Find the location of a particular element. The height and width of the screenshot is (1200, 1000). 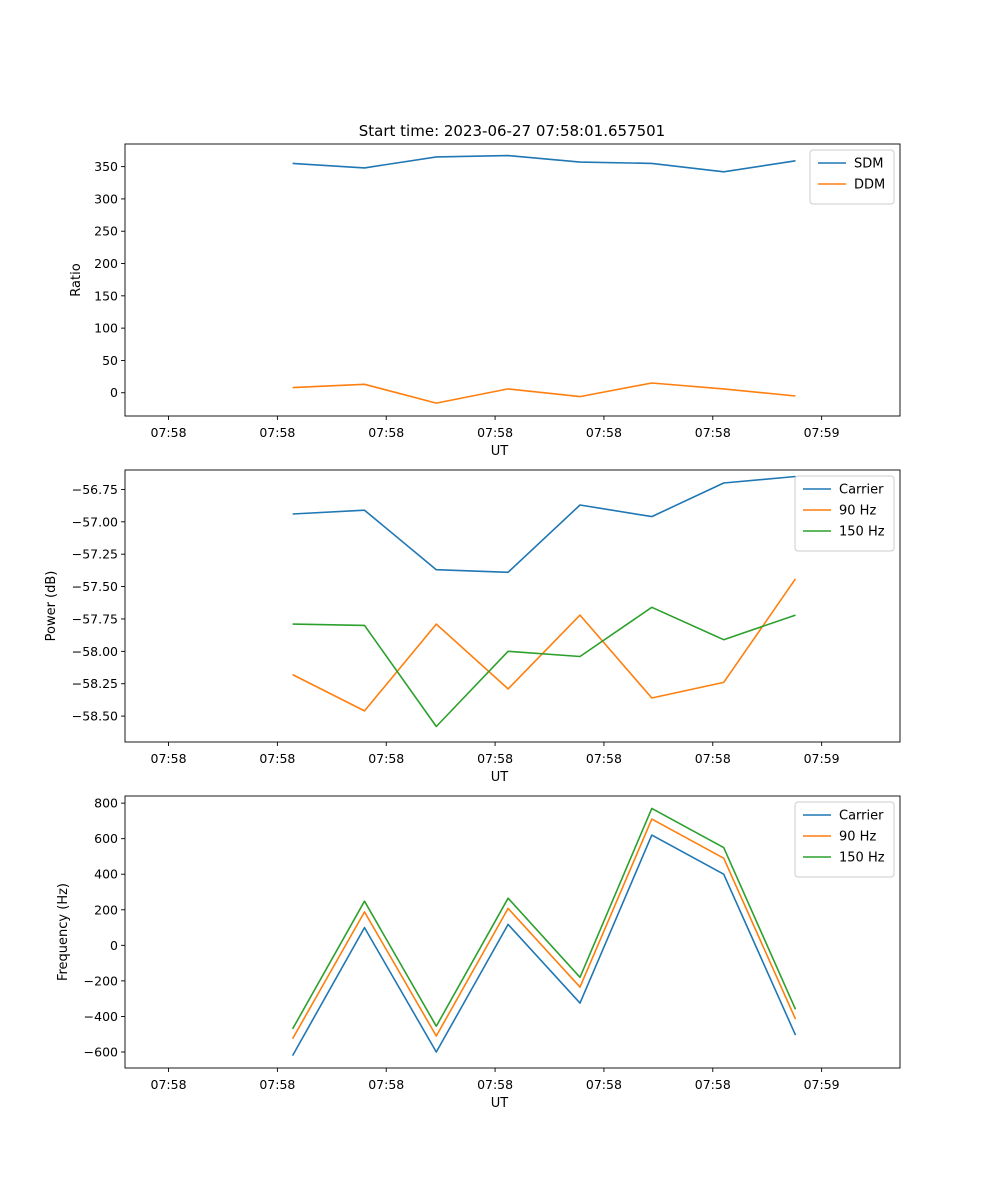

legend-entry: SDM is located at coordinates (868, 164).